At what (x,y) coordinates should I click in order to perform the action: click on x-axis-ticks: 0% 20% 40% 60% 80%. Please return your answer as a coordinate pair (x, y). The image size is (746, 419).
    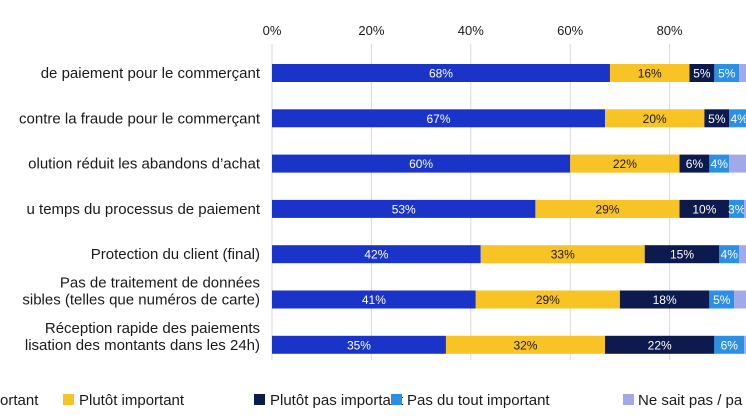
    Looking at the image, I should click on (473, 30).